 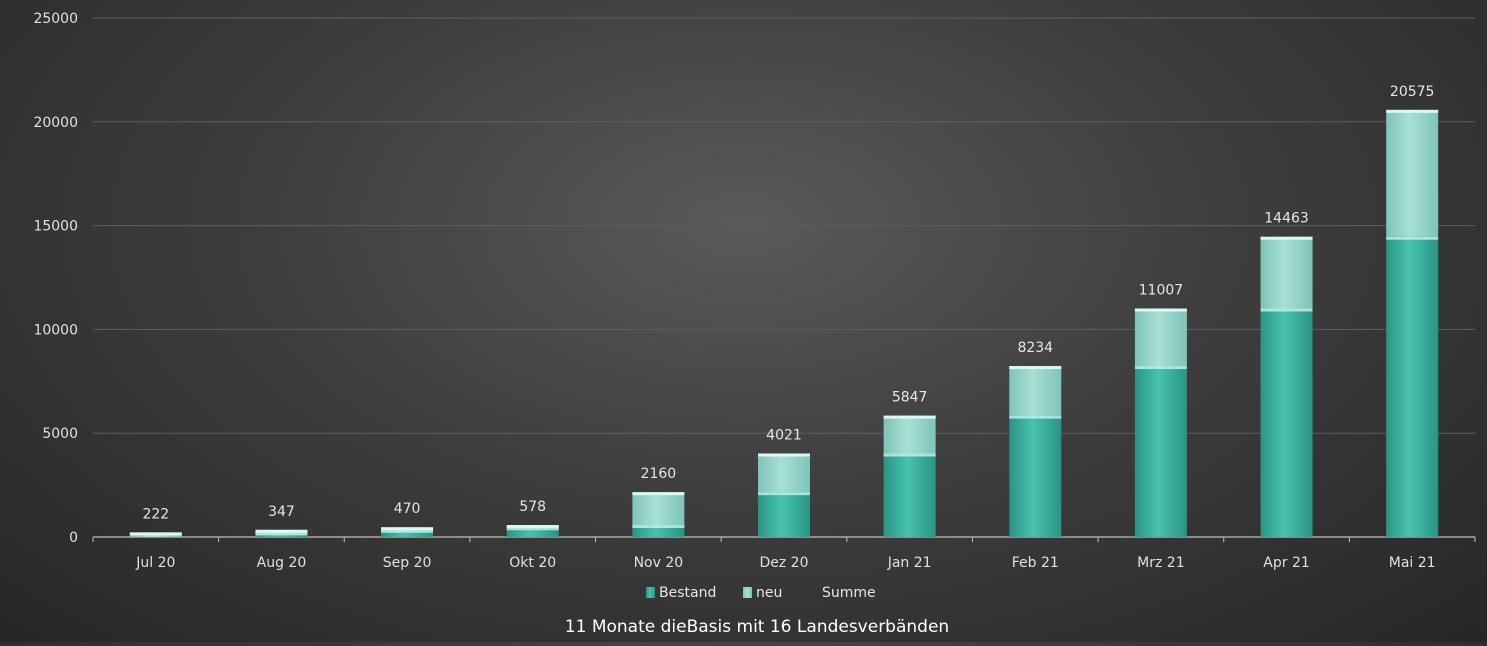 I want to click on x-tick-label: Apr 21, so click(x=1286, y=563).